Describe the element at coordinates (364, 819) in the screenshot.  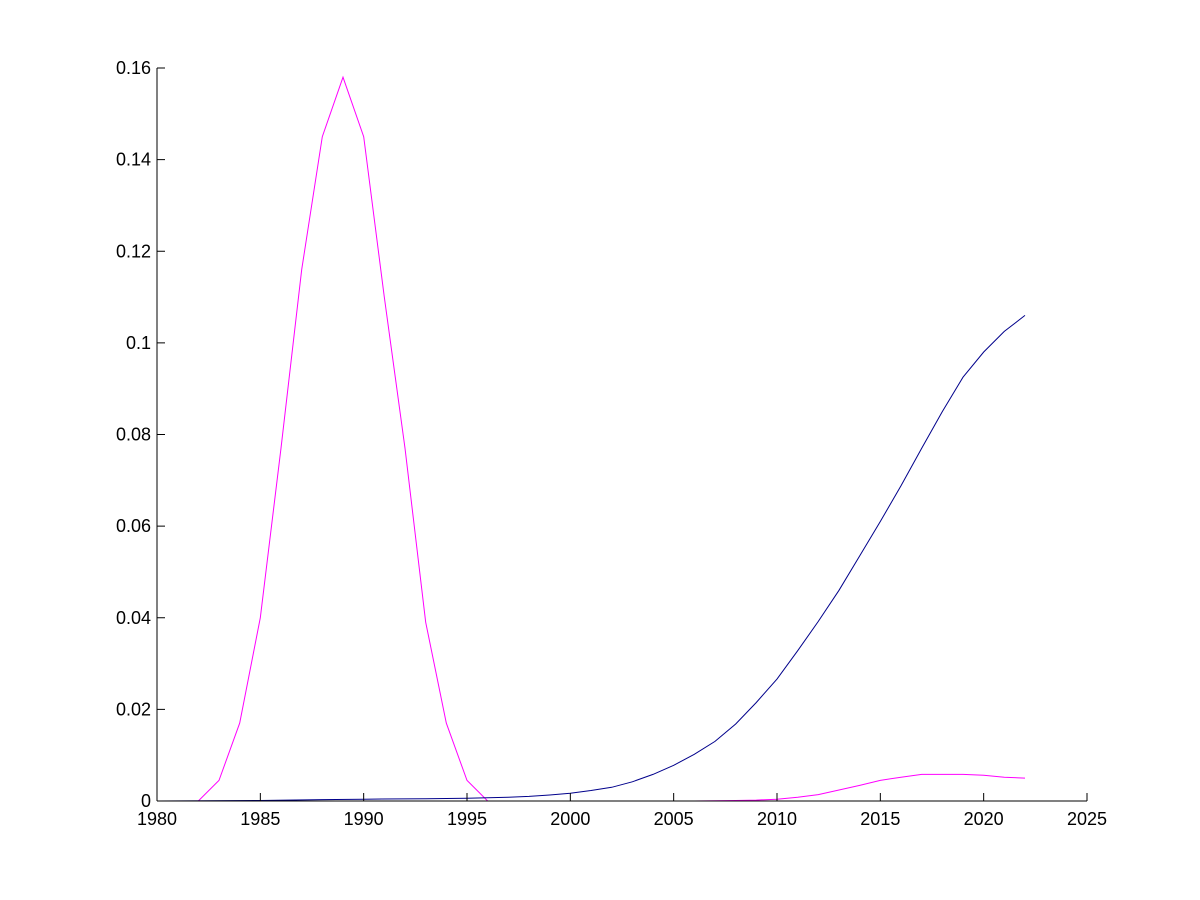
I see `x-tick-label: 1990` at that location.